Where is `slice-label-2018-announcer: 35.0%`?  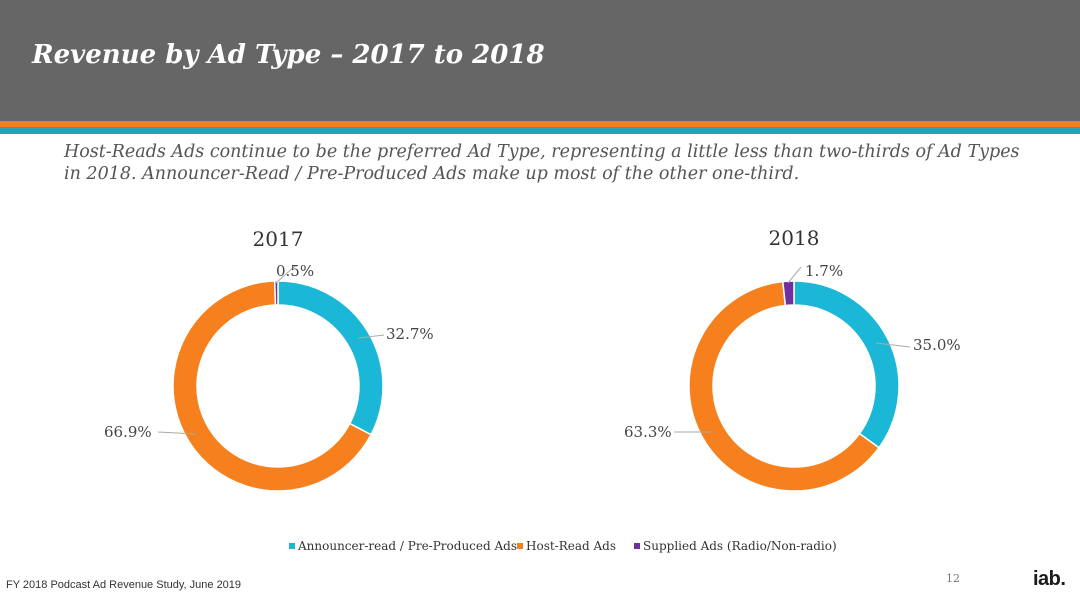
slice-label-2018-announcer: 35.0% is located at coordinates (937, 345).